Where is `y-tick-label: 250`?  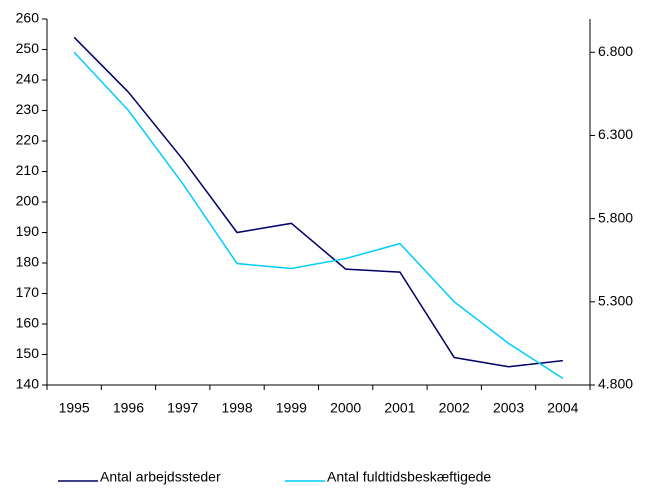
y-tick-label: 250 is located at coordinates (28, 48).